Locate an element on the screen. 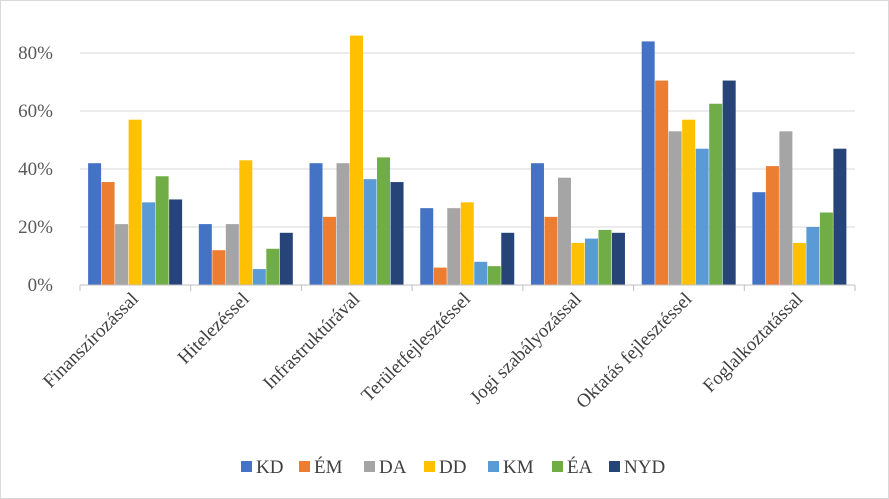 The width and height of the screenshot is (889, 499). x-category-label: Finanszírozással is located at coordinates (91, 341).